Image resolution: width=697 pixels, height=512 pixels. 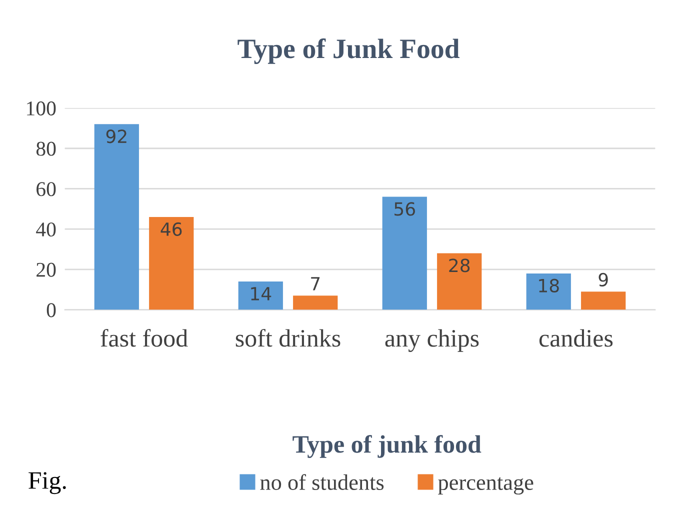 What do you see at coordinates (322, 482) in the screenshot?
I see `legend-label: no of students` at bounding box center [322, 482].